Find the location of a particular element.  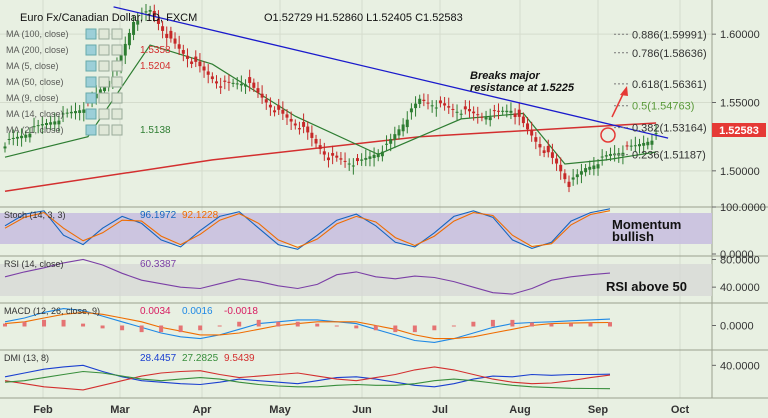

indicator-legend-value: 96.1972 is located at coordinates (158, 215).